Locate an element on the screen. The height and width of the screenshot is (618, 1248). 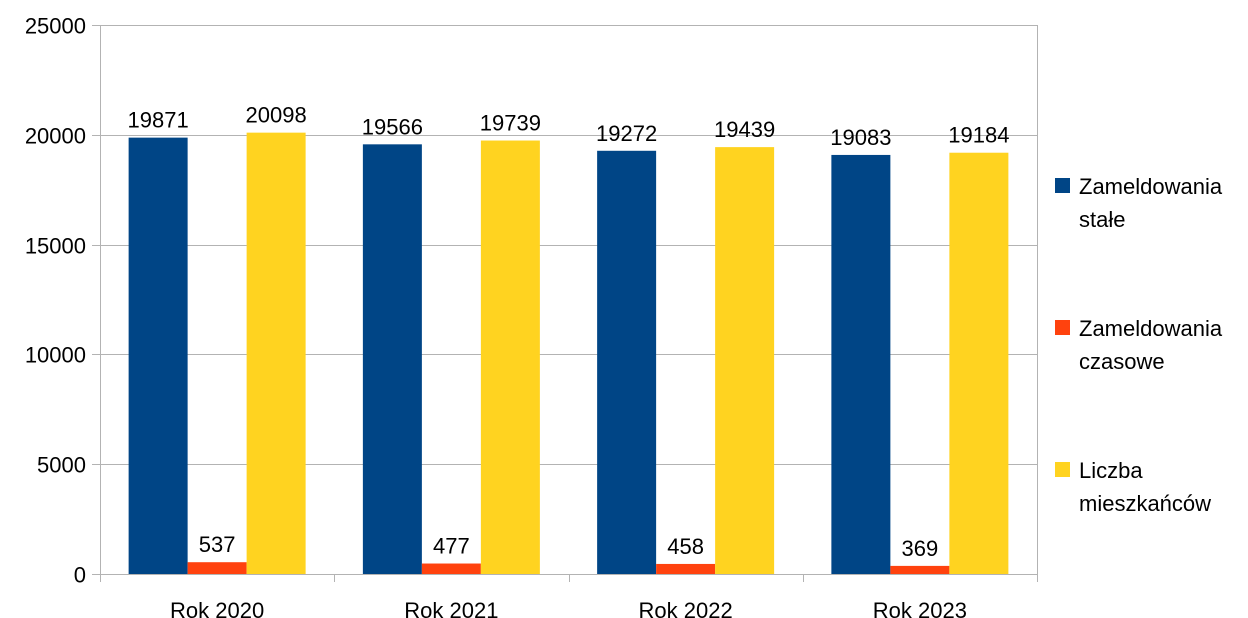
data-label: 477 is located at coordinates (451, 546).